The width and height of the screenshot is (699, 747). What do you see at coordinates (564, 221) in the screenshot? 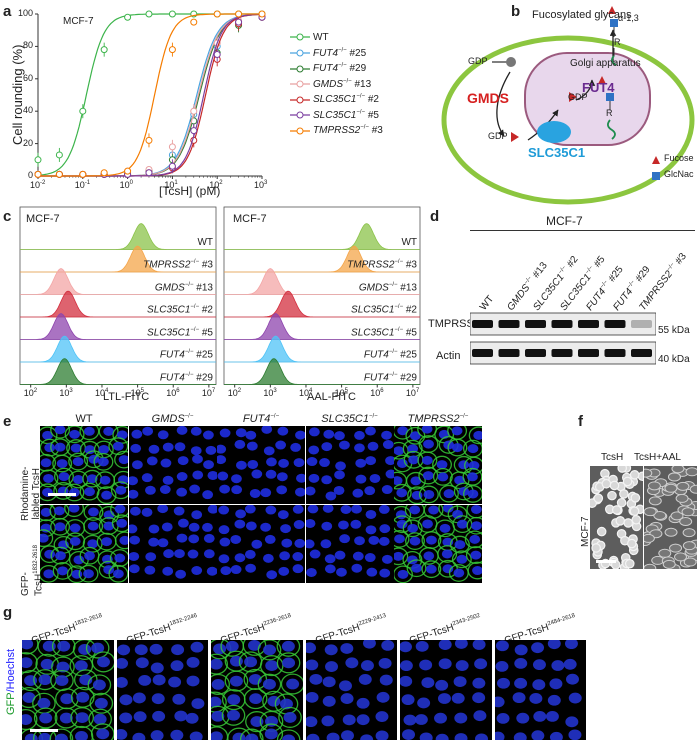
I see `blot-cell-line: MCF-7` at bounding box center [564, 221].